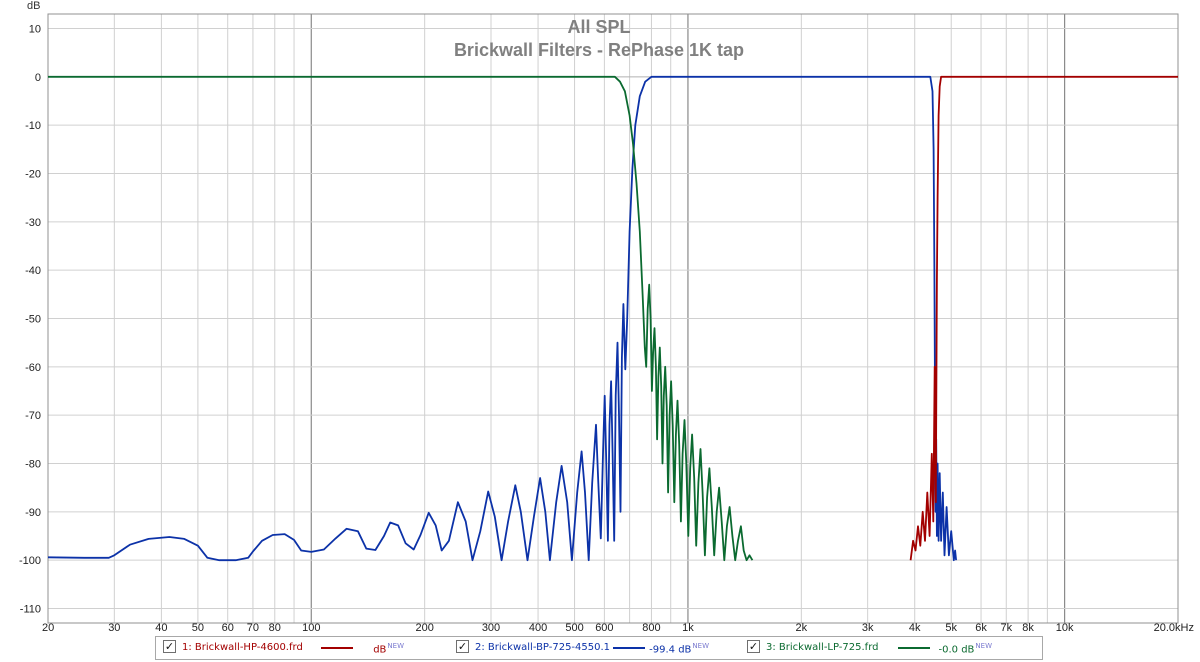 This screenshot has width=1200, height=662. I want to click on x-tick-label: 3k, so click(868, 628).